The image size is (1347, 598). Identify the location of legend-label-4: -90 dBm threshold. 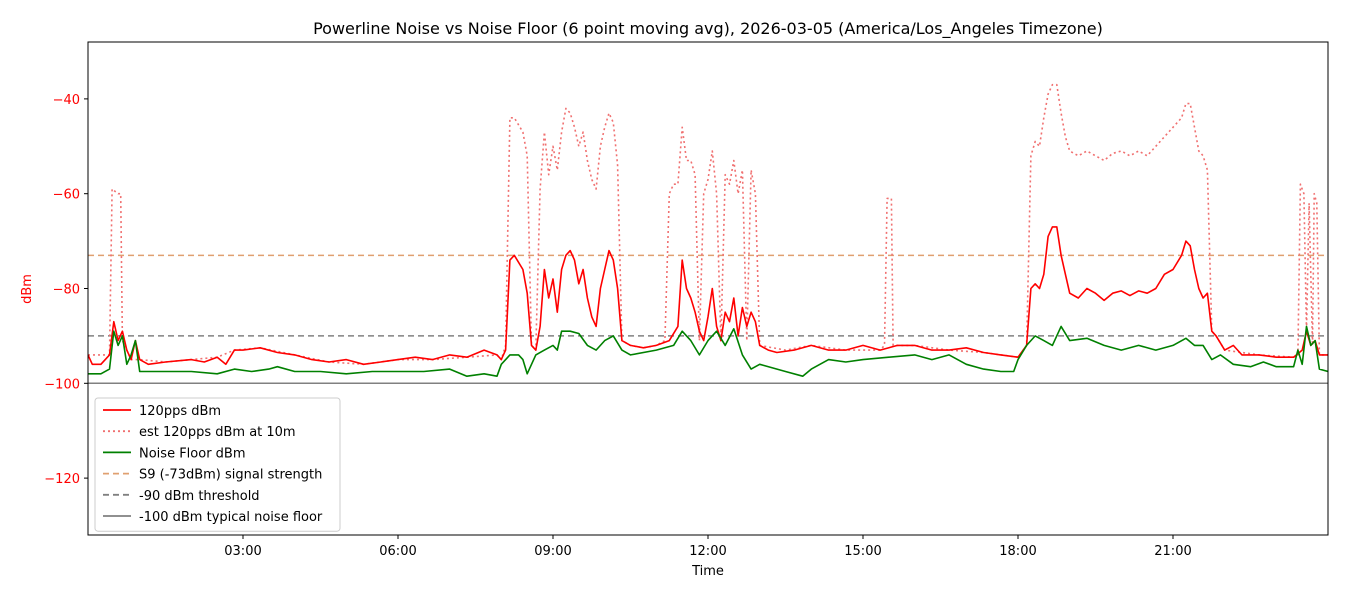
(199, 496).